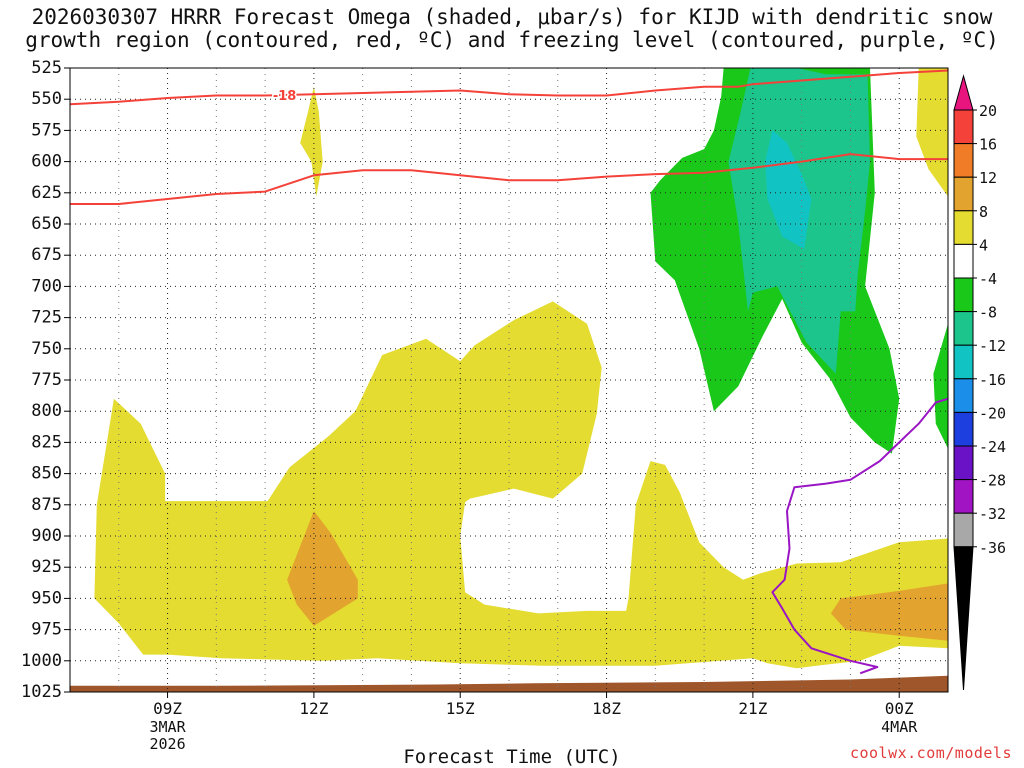 This screenshot has width=1024, height=768. Describe the element at coordinates (606, 708) in the screenshot. I see `x-tick-label-18Z: 18Z` at that location.